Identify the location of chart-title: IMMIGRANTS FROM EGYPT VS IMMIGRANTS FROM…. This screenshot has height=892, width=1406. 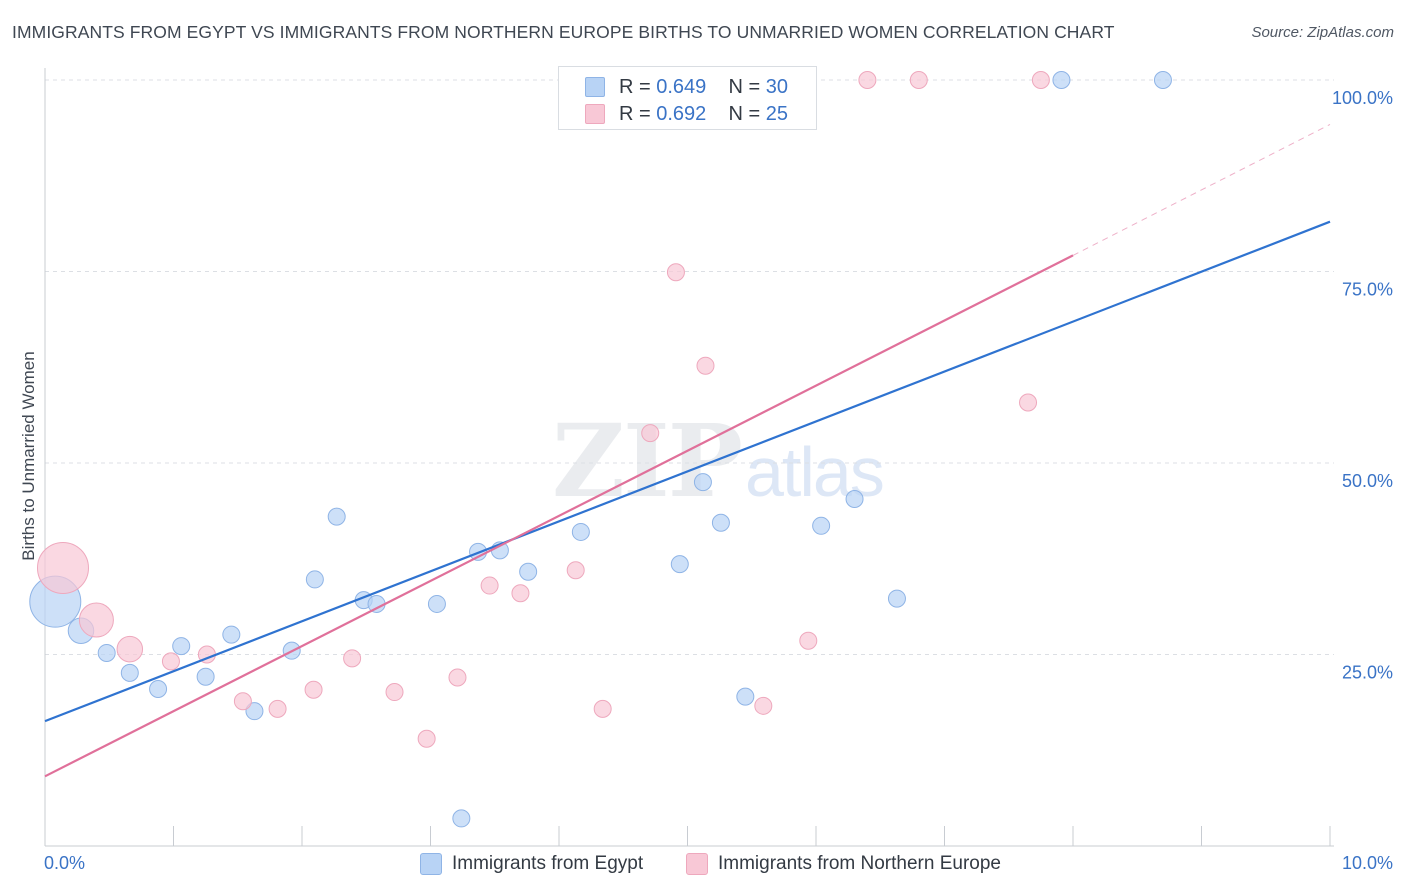
(563, 32).